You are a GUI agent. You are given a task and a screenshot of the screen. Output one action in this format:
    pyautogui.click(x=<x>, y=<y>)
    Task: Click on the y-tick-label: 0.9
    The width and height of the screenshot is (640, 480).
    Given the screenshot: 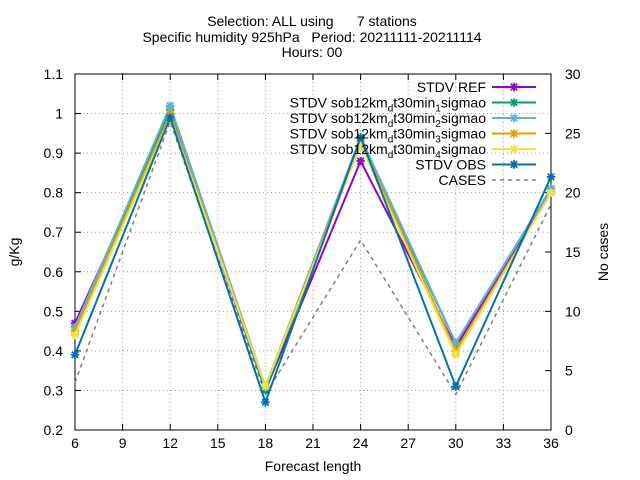 What is the action you would take?
    pyautogui.click(x=54, y=153)
    